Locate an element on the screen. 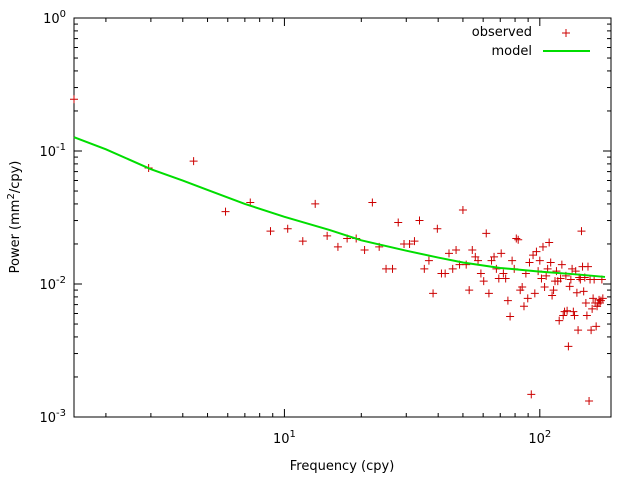 Image resolution: width=640 pixels, height=480 pixels. y-tick-label: 10⁻³ is located at coordinates (52, 417).